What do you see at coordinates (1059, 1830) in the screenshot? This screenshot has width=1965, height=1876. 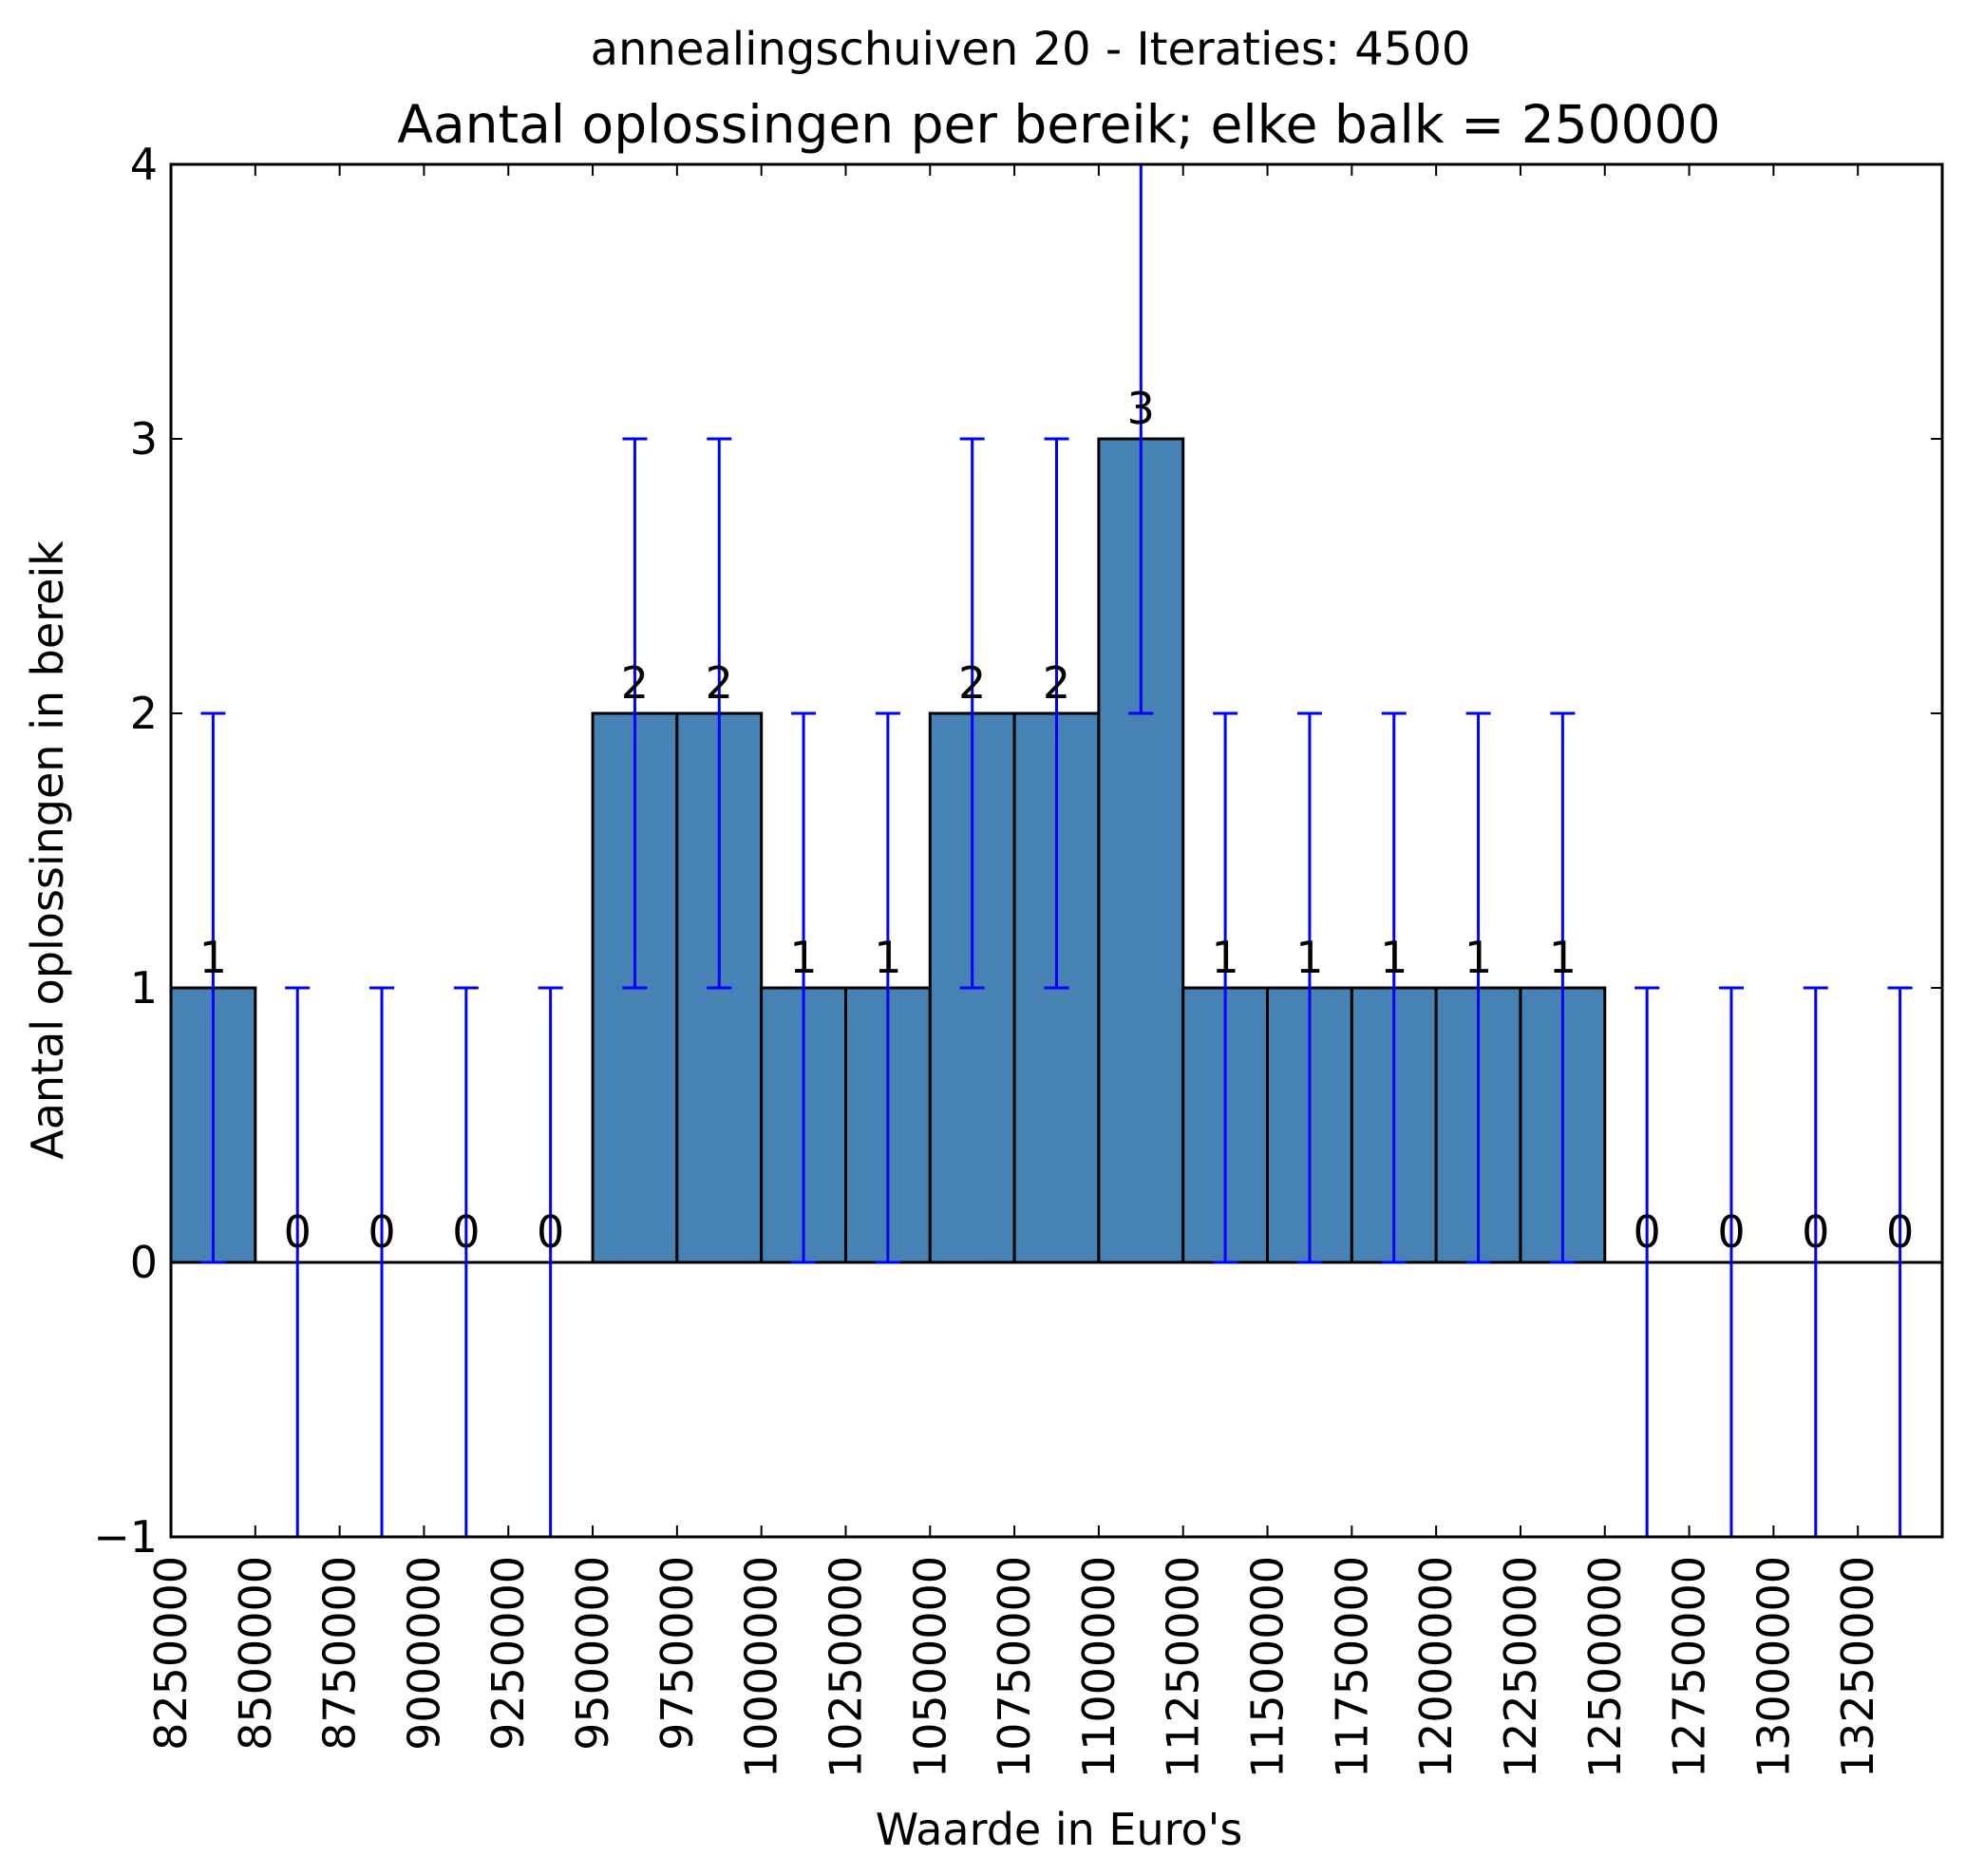 I see `x-axis-label: Waarde in Euro's` at bounding box center [1059, 1830].